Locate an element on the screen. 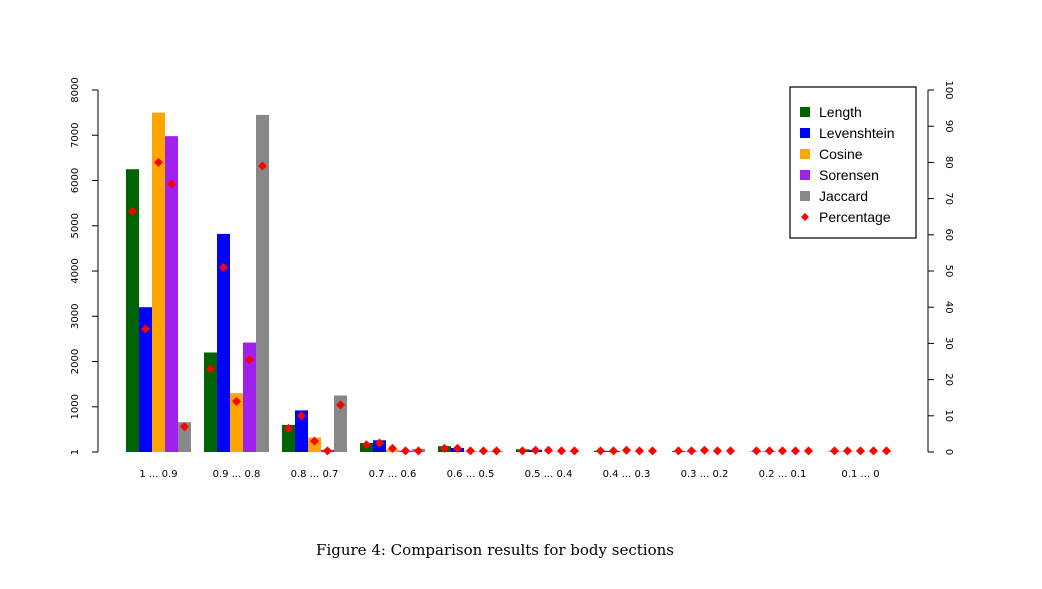  x-category-label: 0.7 ... 0.6 is located at coordinates (393, 474).